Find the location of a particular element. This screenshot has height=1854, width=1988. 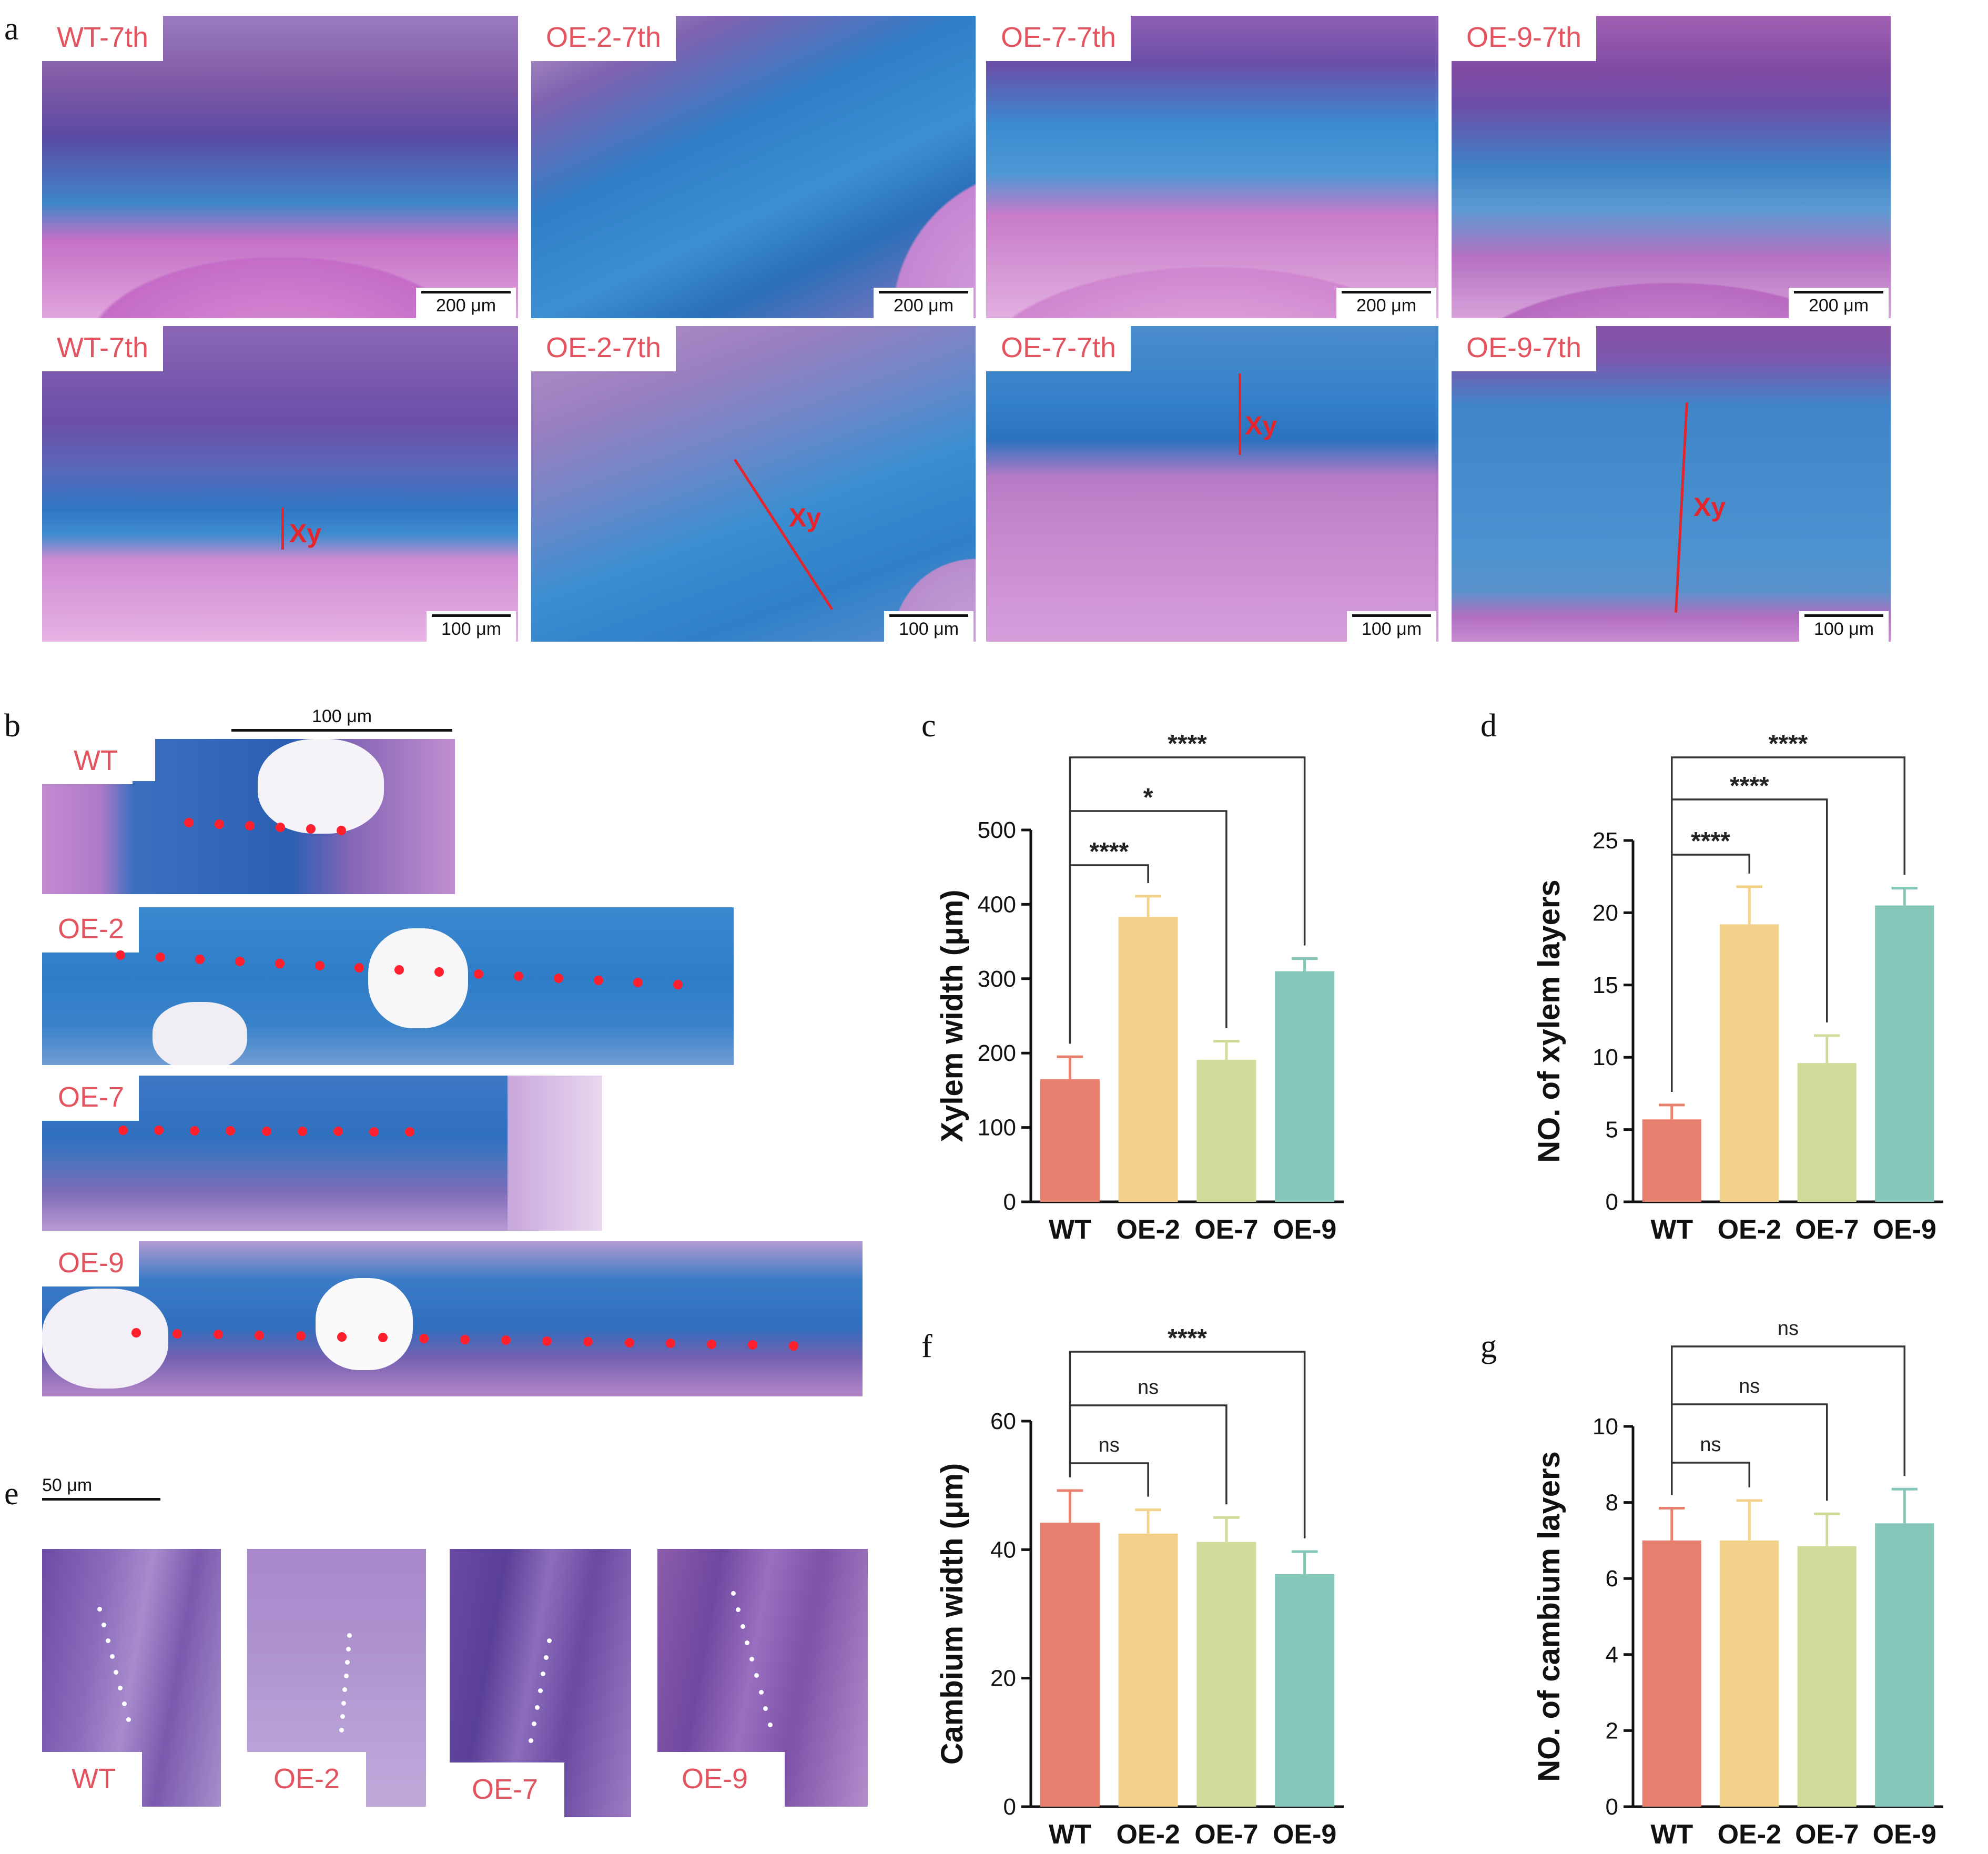

micrograph-label: WT is located at coordinates (92, 1779).